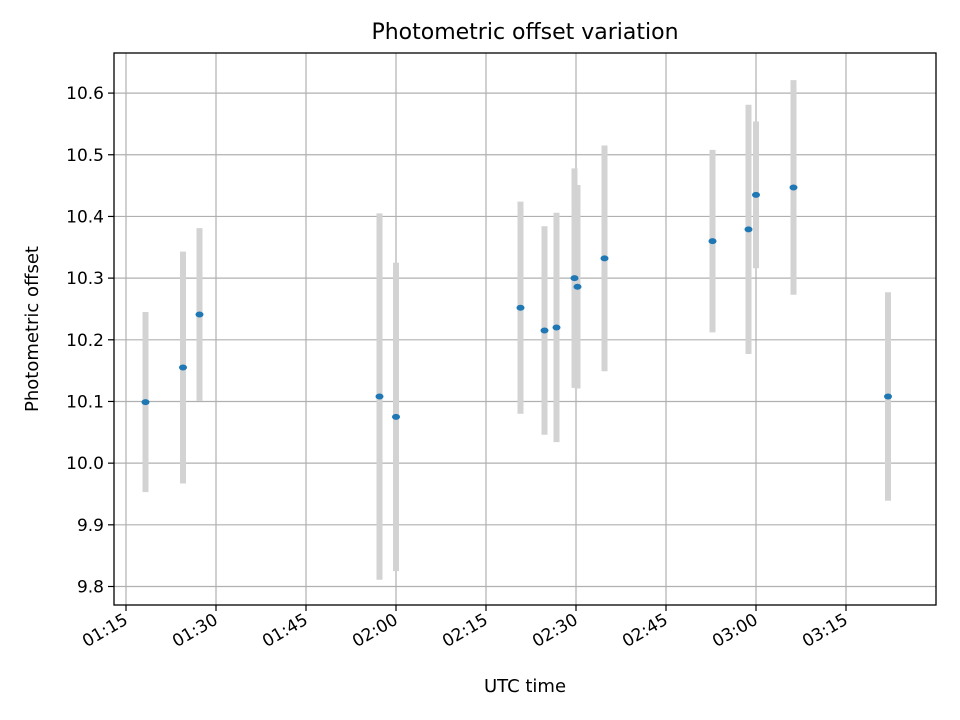 This screenshot has height=720, width=960. Describe the element at coordinates (85, 217) in the screenshot. I see `y-tick-label: 10.4` at that location.